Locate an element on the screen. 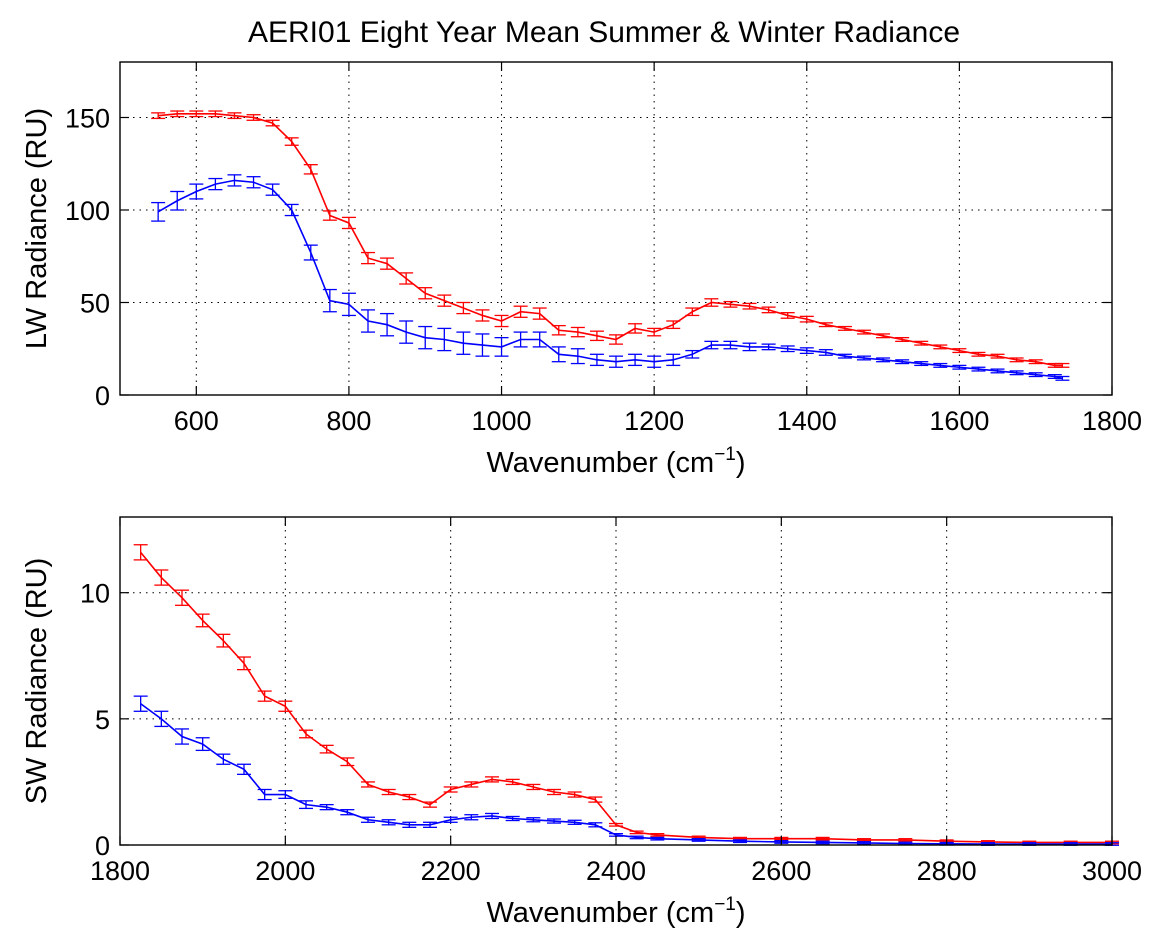  sw-x-tick-label: 2000 is located at coordinates (285, 871).